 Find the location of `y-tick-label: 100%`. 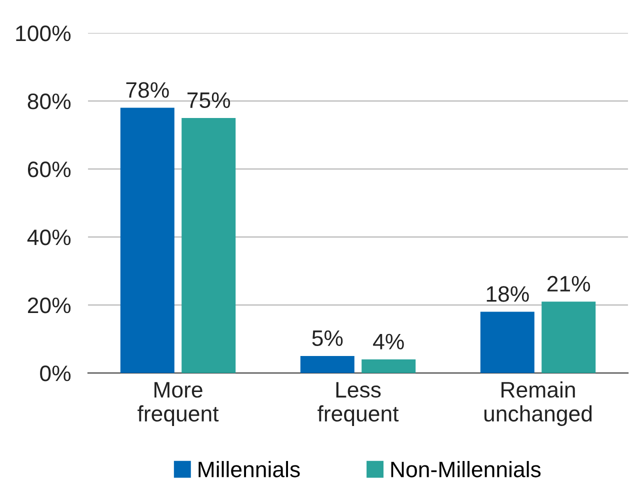

y-tick-label: 100% is located at coordinates (43, 34).